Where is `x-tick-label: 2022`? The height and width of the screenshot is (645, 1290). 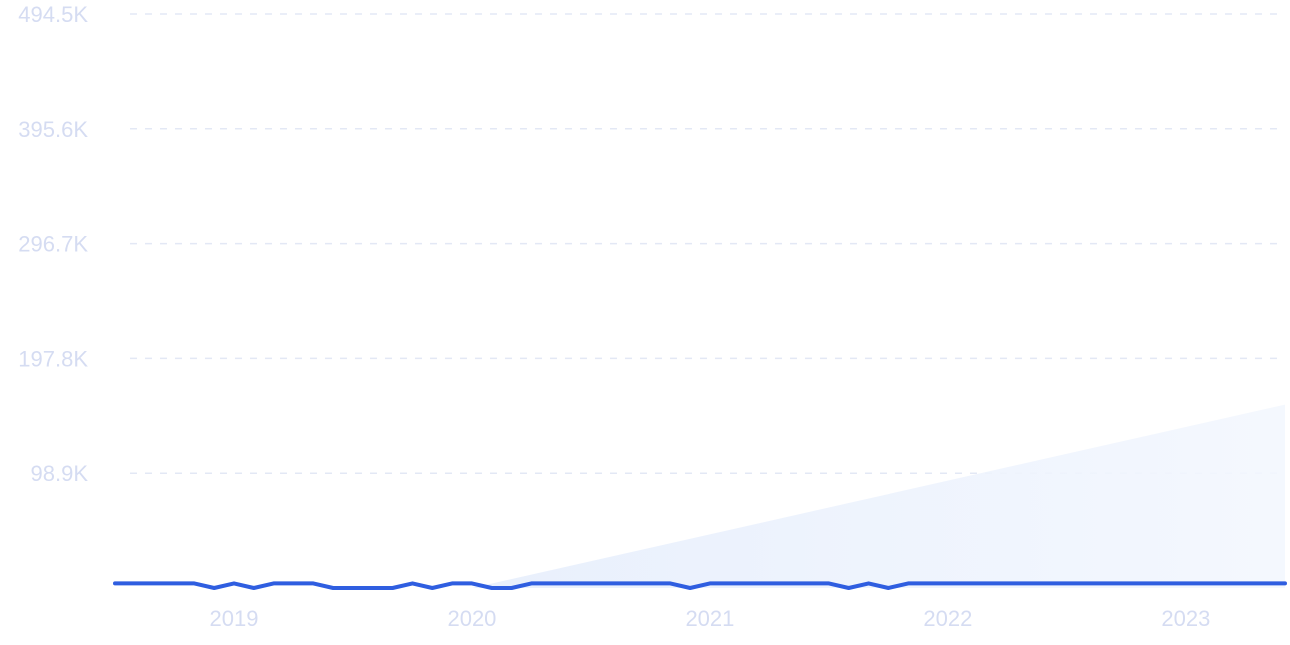 x-tick-label: 2022 is located at coordinates (947, 618).